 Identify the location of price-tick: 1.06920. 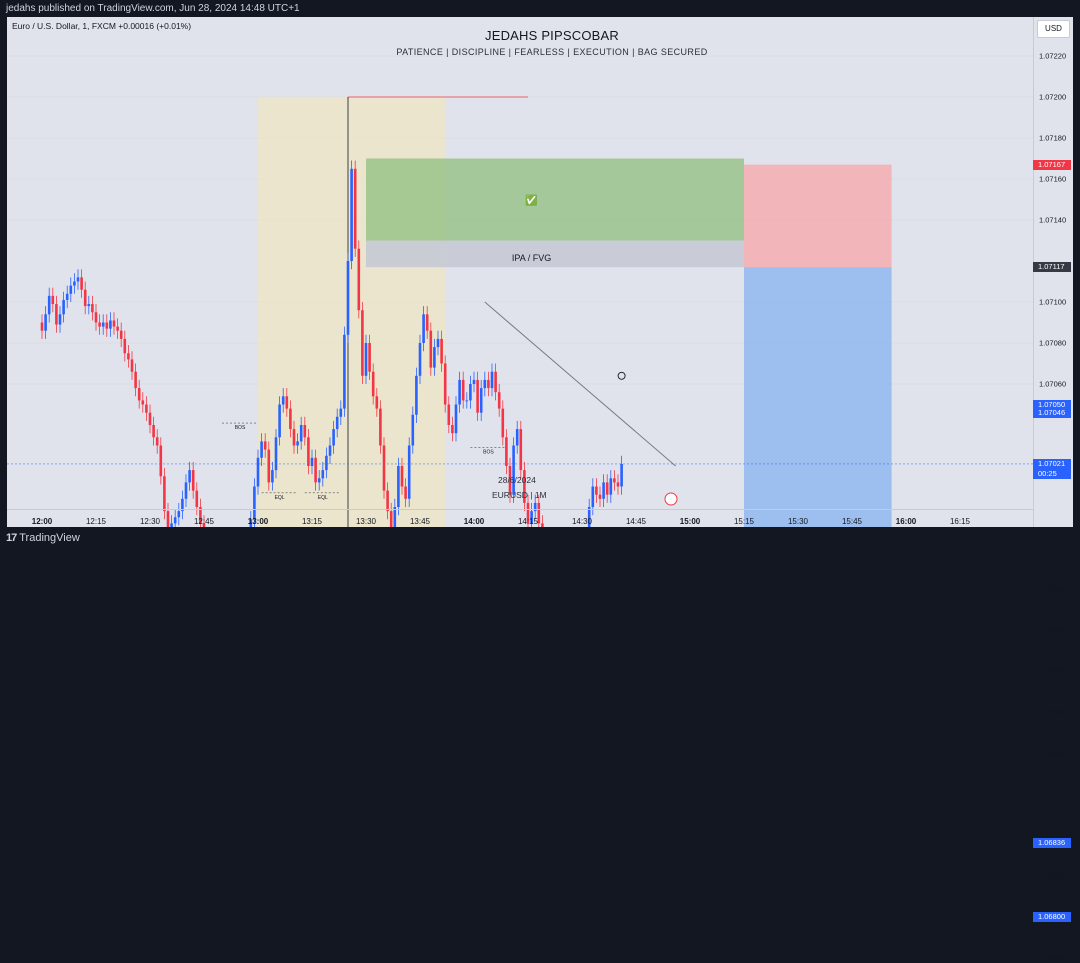
(1053, 671).